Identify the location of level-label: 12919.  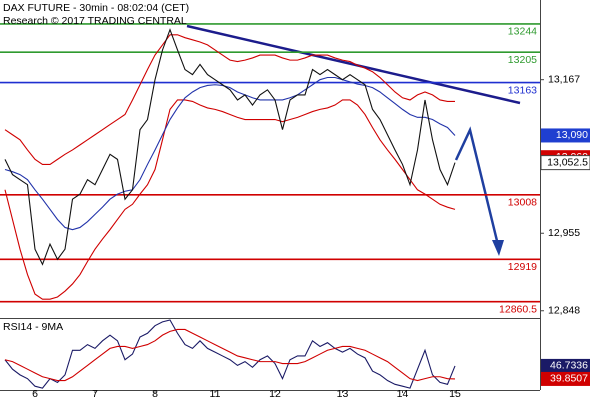
(522, 267).